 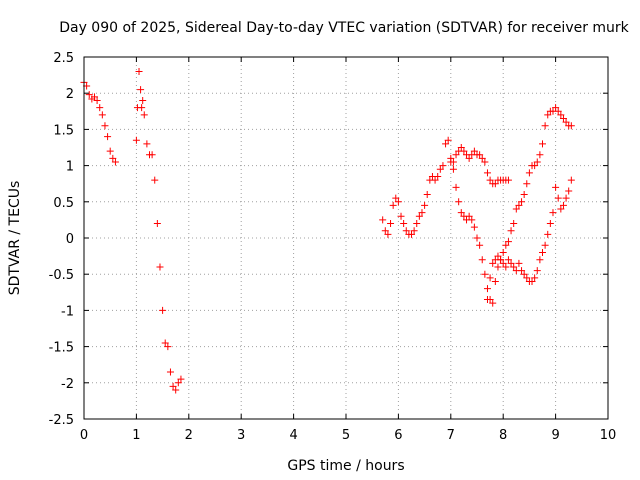 I want to click on x-tick-label: 7, so click(x=451, y=435).